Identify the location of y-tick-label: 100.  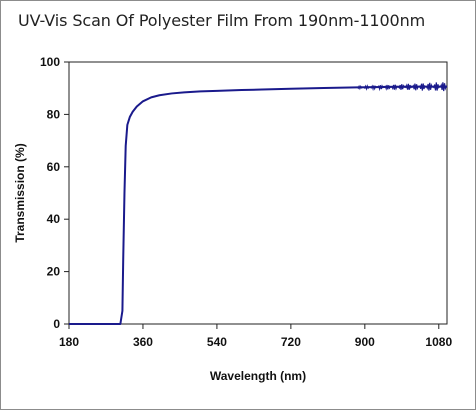
(50, 62).